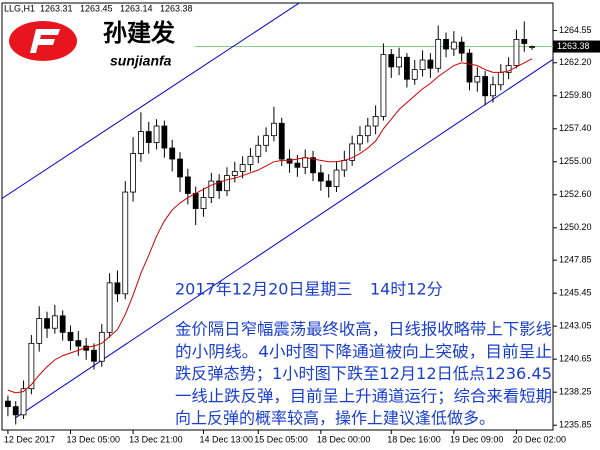 This screenshot has height=450, width=600. Describe the element at coordinates (414, 439) in the screenshot. I see `x-tick-label: 18 Dec 16:00` at that location.